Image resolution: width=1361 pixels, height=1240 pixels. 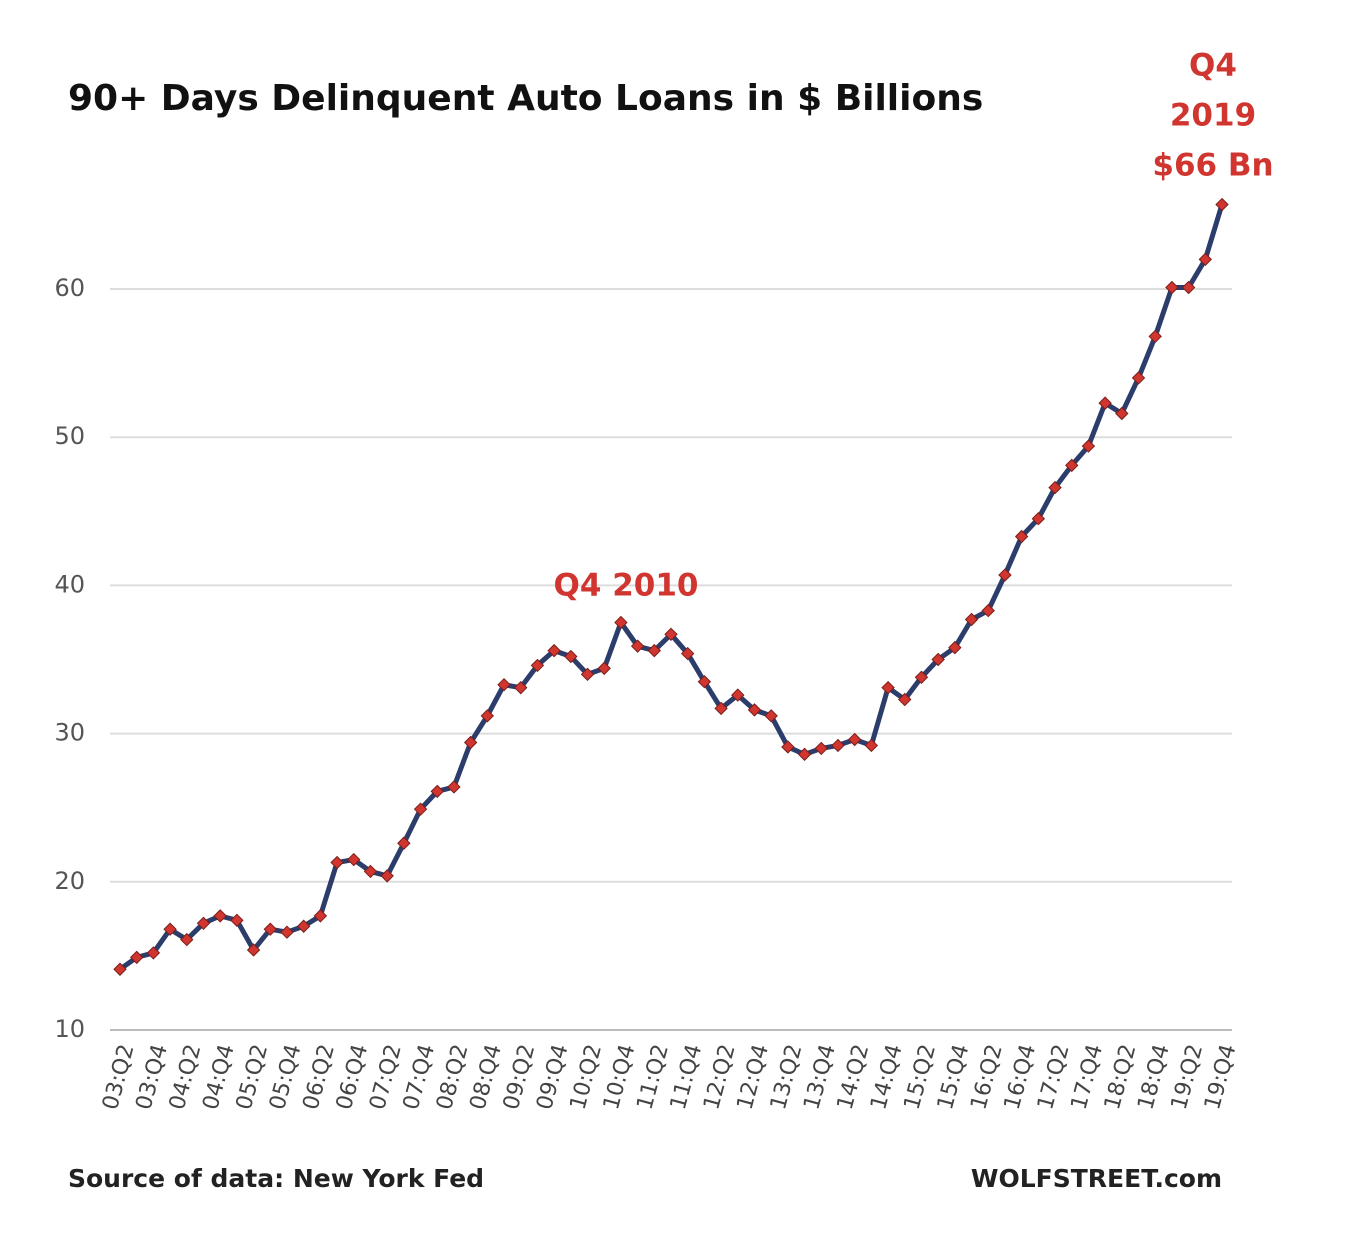 I want to click on y-tick-label: 20, so click(x=69, y=881).